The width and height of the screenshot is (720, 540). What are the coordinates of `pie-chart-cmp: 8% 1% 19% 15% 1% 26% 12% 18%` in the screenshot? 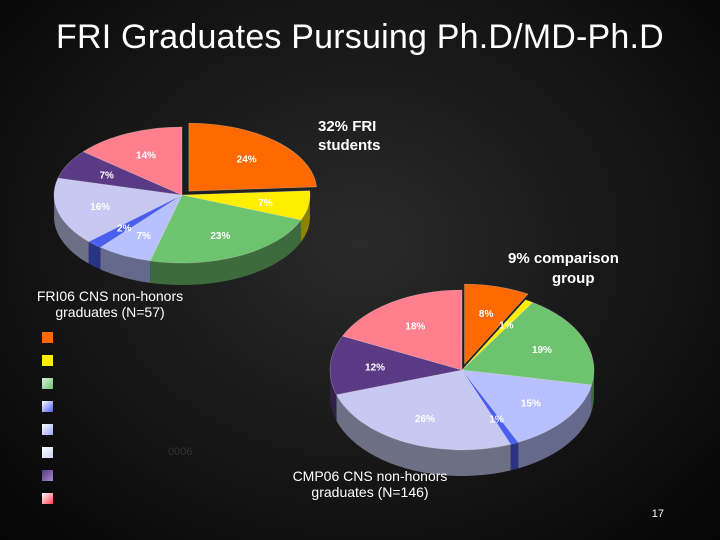 It's located at (462, 379).